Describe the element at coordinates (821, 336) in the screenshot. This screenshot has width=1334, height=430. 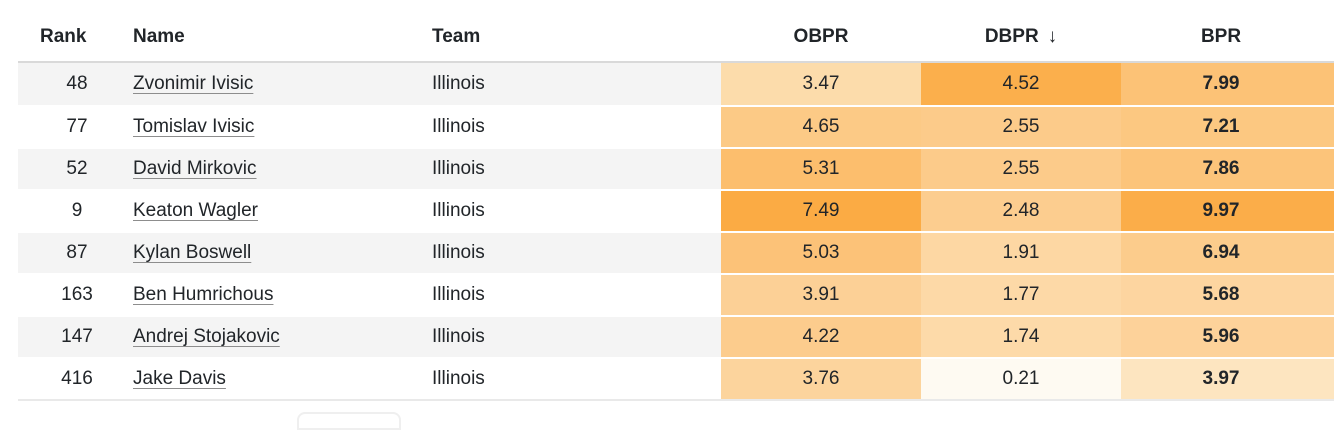
I see `obpr-value-cell: 4.22` at that location.